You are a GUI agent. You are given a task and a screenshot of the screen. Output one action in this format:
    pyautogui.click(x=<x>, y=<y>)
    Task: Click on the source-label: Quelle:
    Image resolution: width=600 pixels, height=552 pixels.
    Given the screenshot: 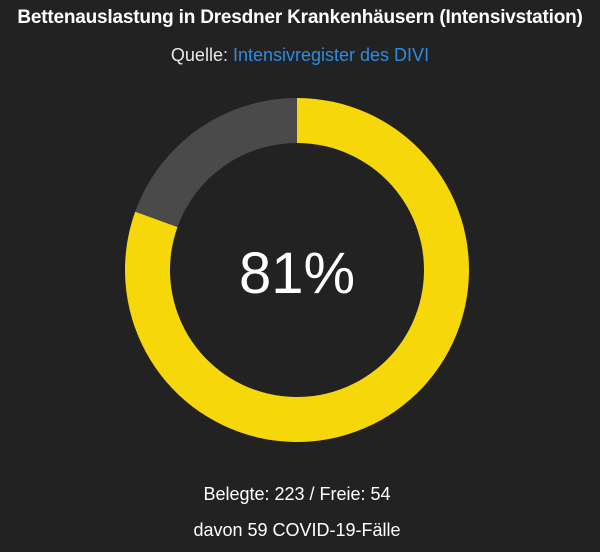 What is the action you would take?
    pyautogui.click(x=199, y=55)
    